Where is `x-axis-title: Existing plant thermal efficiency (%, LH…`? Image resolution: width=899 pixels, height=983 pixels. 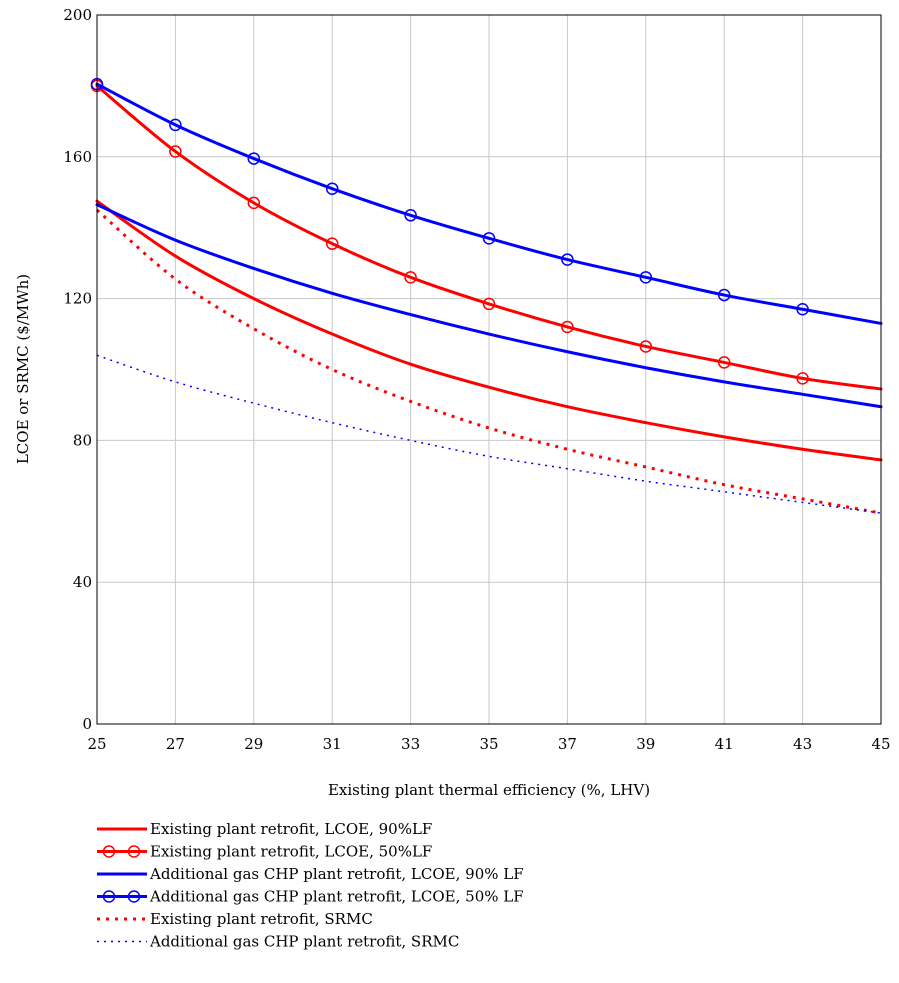 x-axis-title: Existing plant thermal efficiency (%, LH… is located at coordinates (489, 790).